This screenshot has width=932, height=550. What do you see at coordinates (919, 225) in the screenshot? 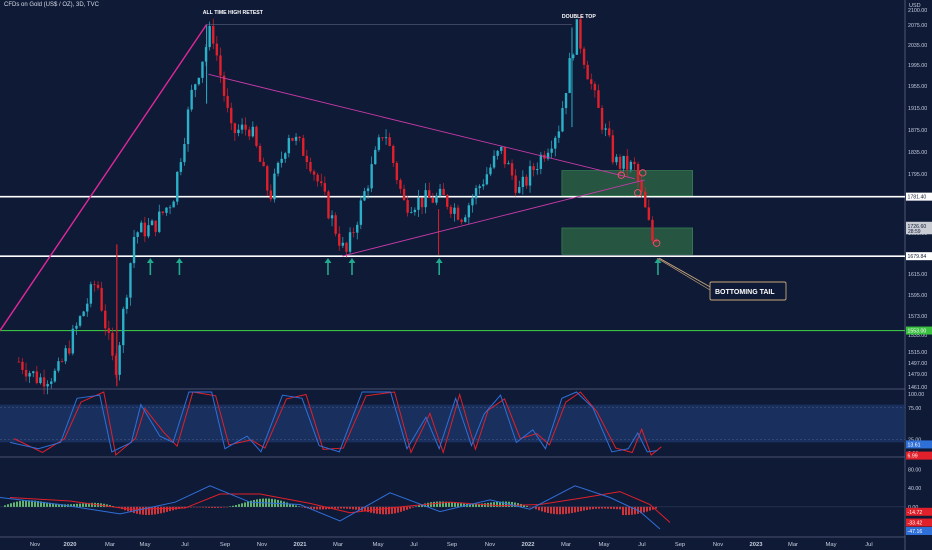
I see `last-price-tag-bg` at bounding box center [919, 225].